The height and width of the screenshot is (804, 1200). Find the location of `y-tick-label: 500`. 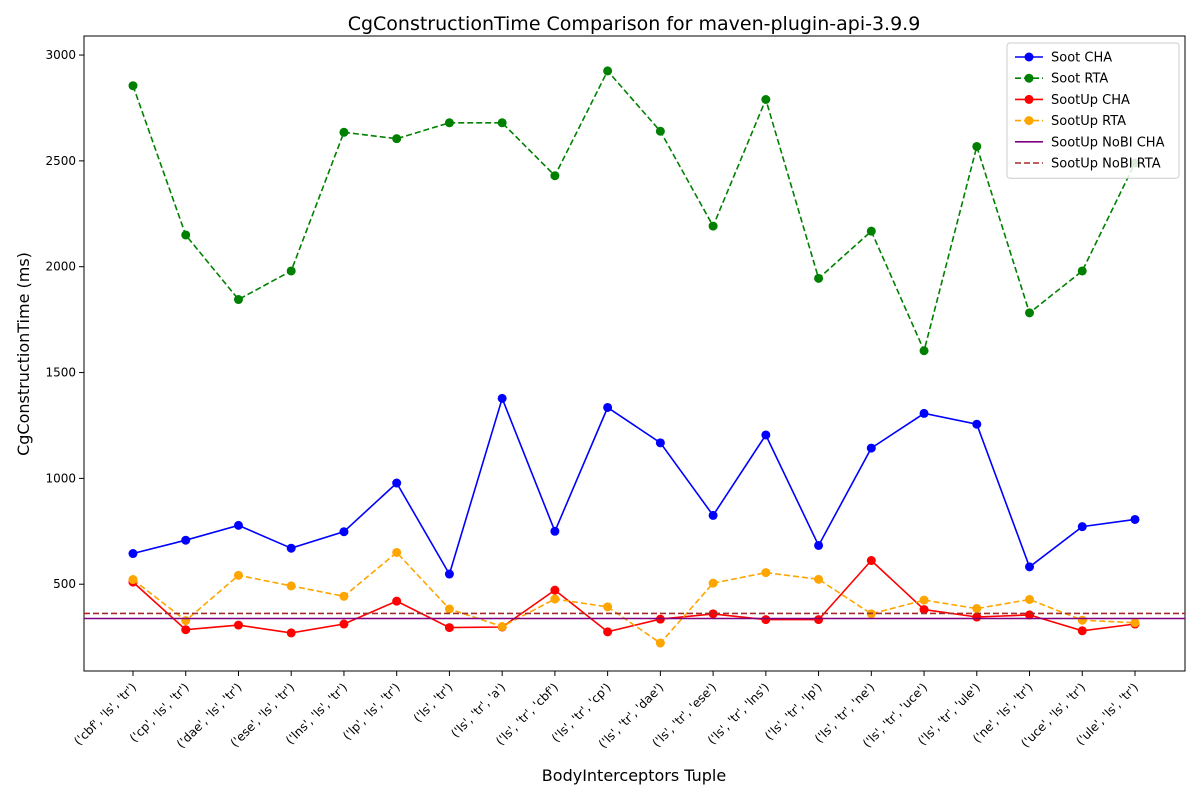

y-tick-label: 500 is located at coordinates (64, 584).